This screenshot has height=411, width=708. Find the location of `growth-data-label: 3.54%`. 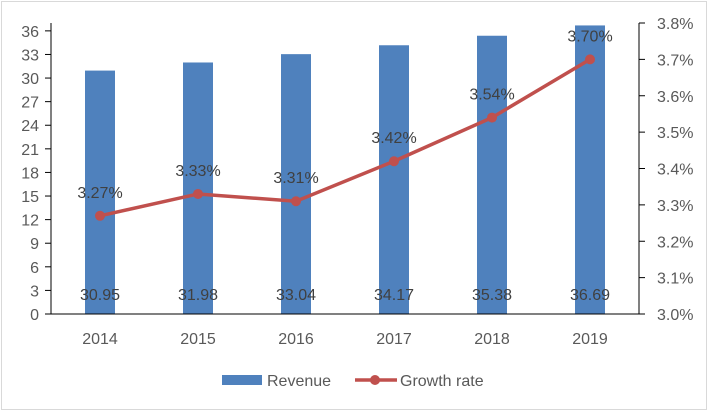

growth-data-label: 3.54% is located at coordinates (491, 95).